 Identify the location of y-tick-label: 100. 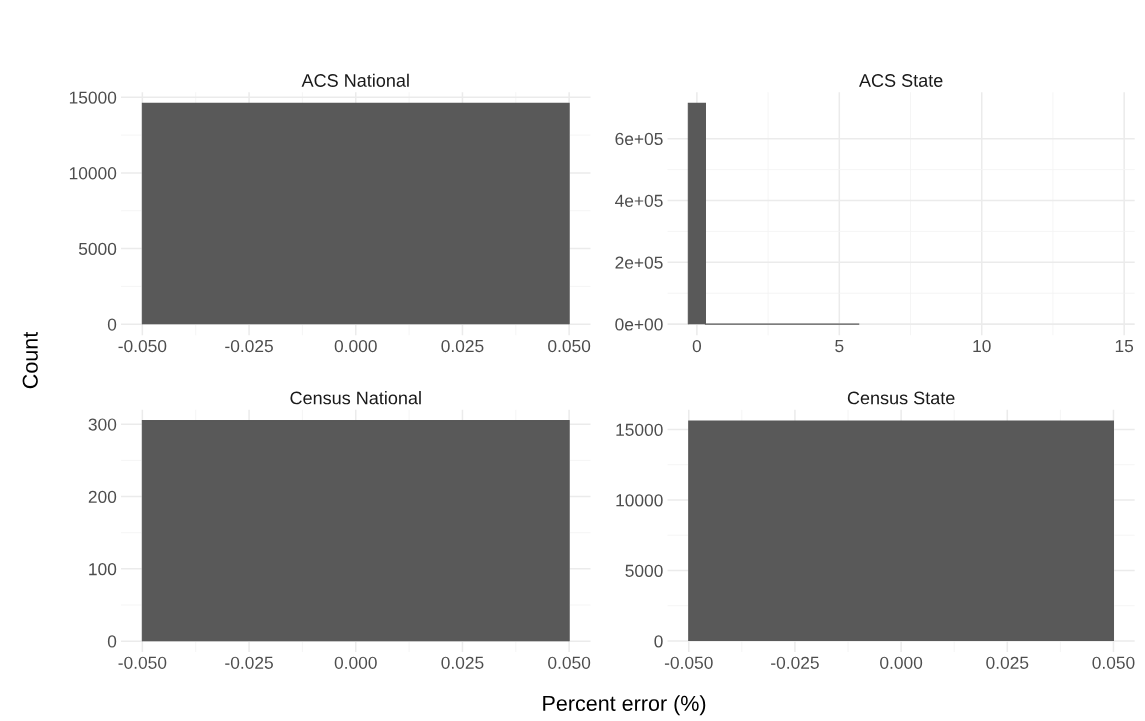
(103, 569).